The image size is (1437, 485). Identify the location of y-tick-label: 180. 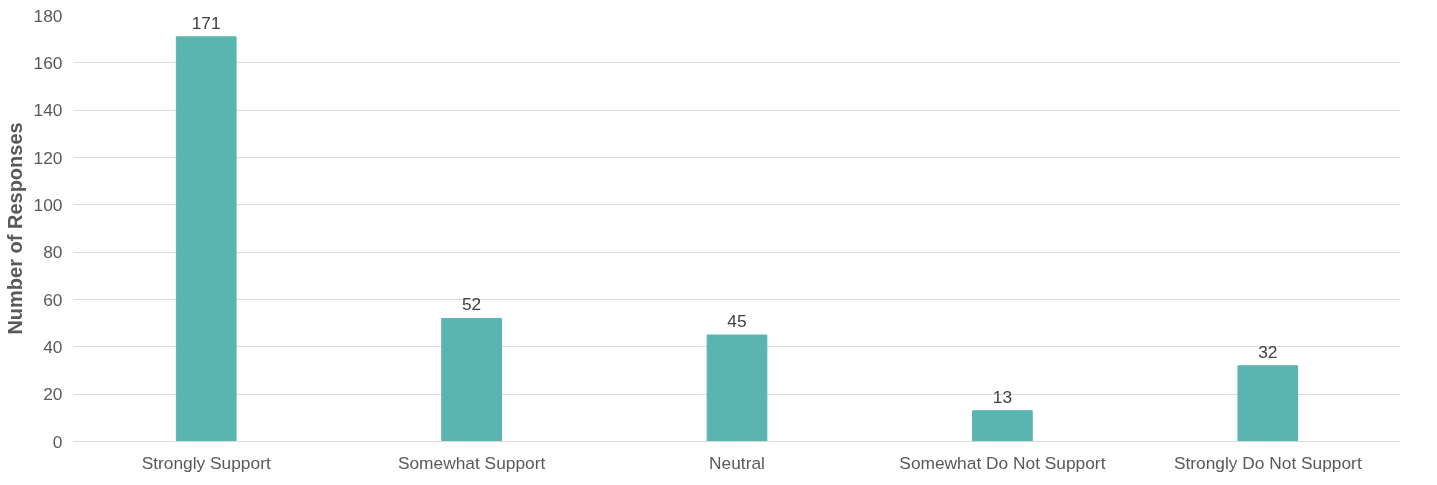
(48, 15).